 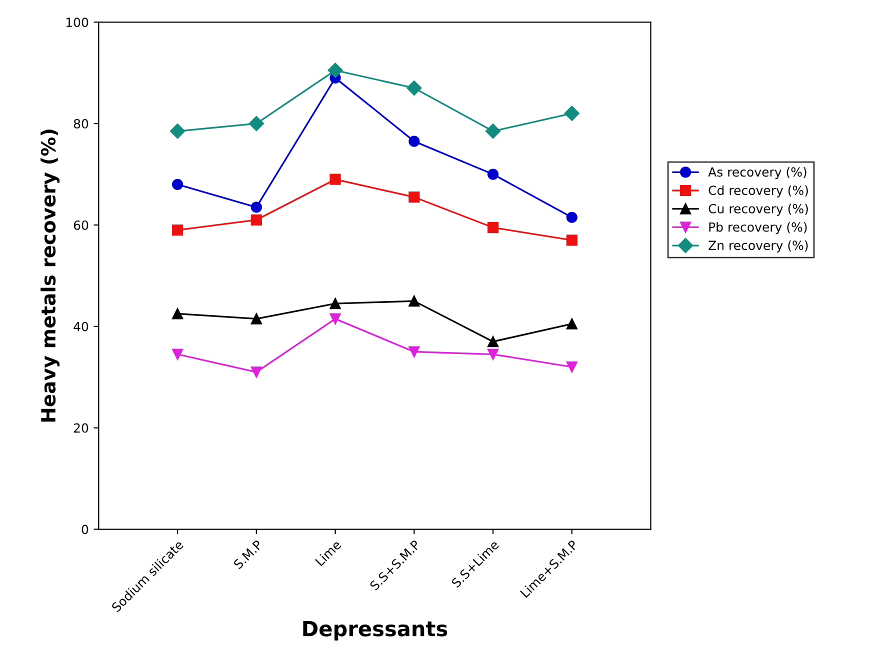 I want to click on y-axis-title: Heavy metals recovery (%), so click(x=50, y=276).